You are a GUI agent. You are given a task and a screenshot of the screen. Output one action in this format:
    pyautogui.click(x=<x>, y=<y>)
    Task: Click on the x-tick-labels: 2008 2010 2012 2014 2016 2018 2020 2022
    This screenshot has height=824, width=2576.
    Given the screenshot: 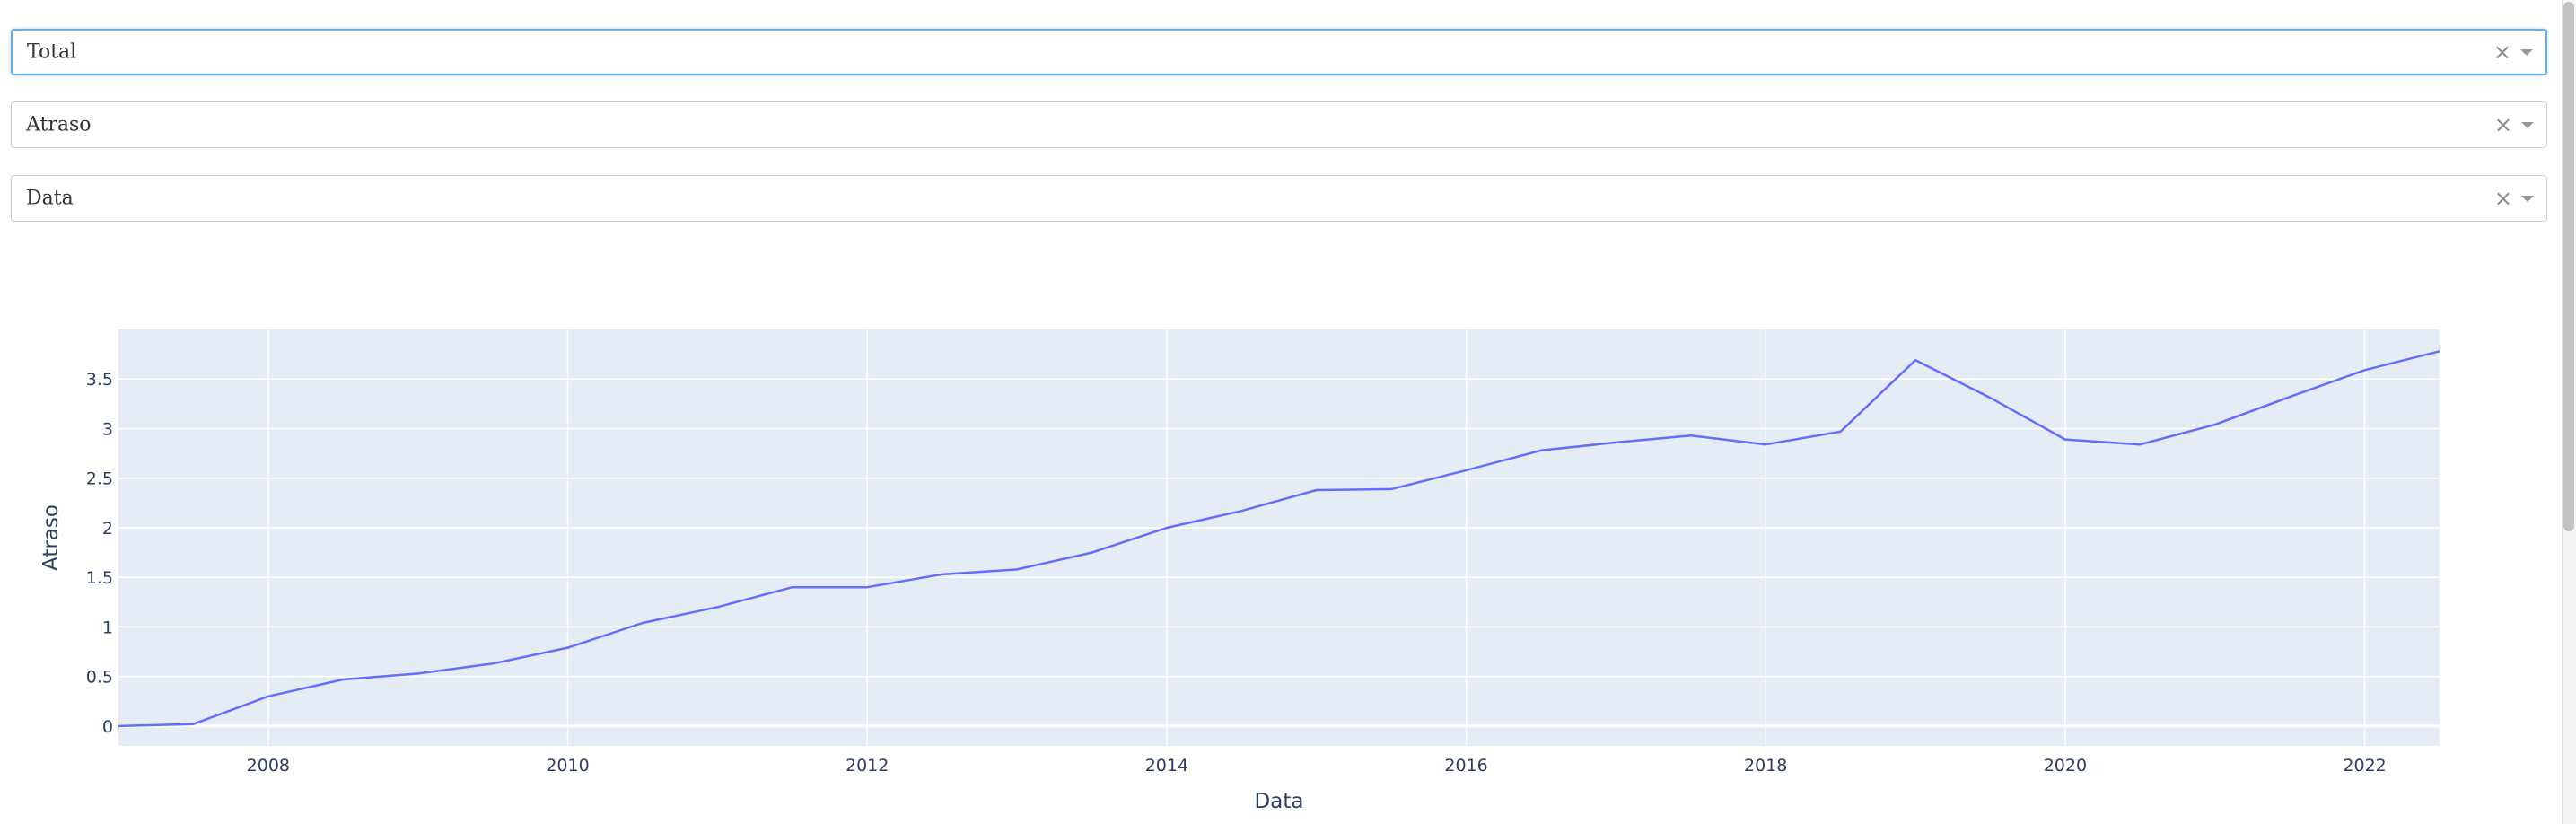 What is the action you would take?
    pyautogui.click(x=1317, y=766)
    